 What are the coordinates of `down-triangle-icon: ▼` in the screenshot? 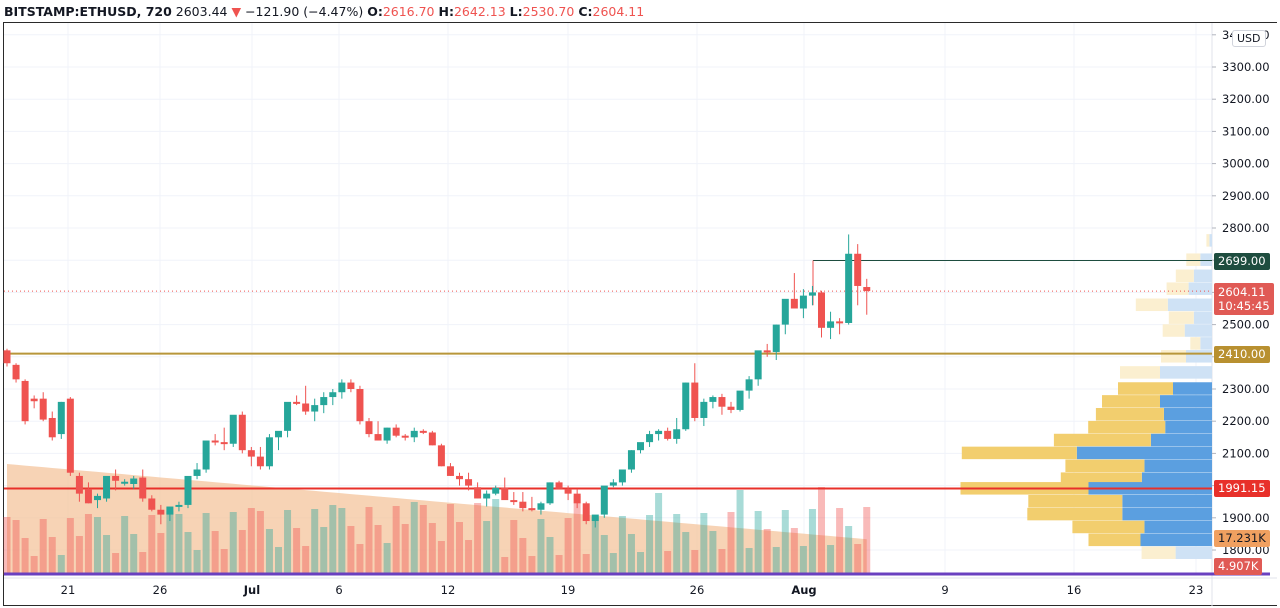 It's located at (236, 11).